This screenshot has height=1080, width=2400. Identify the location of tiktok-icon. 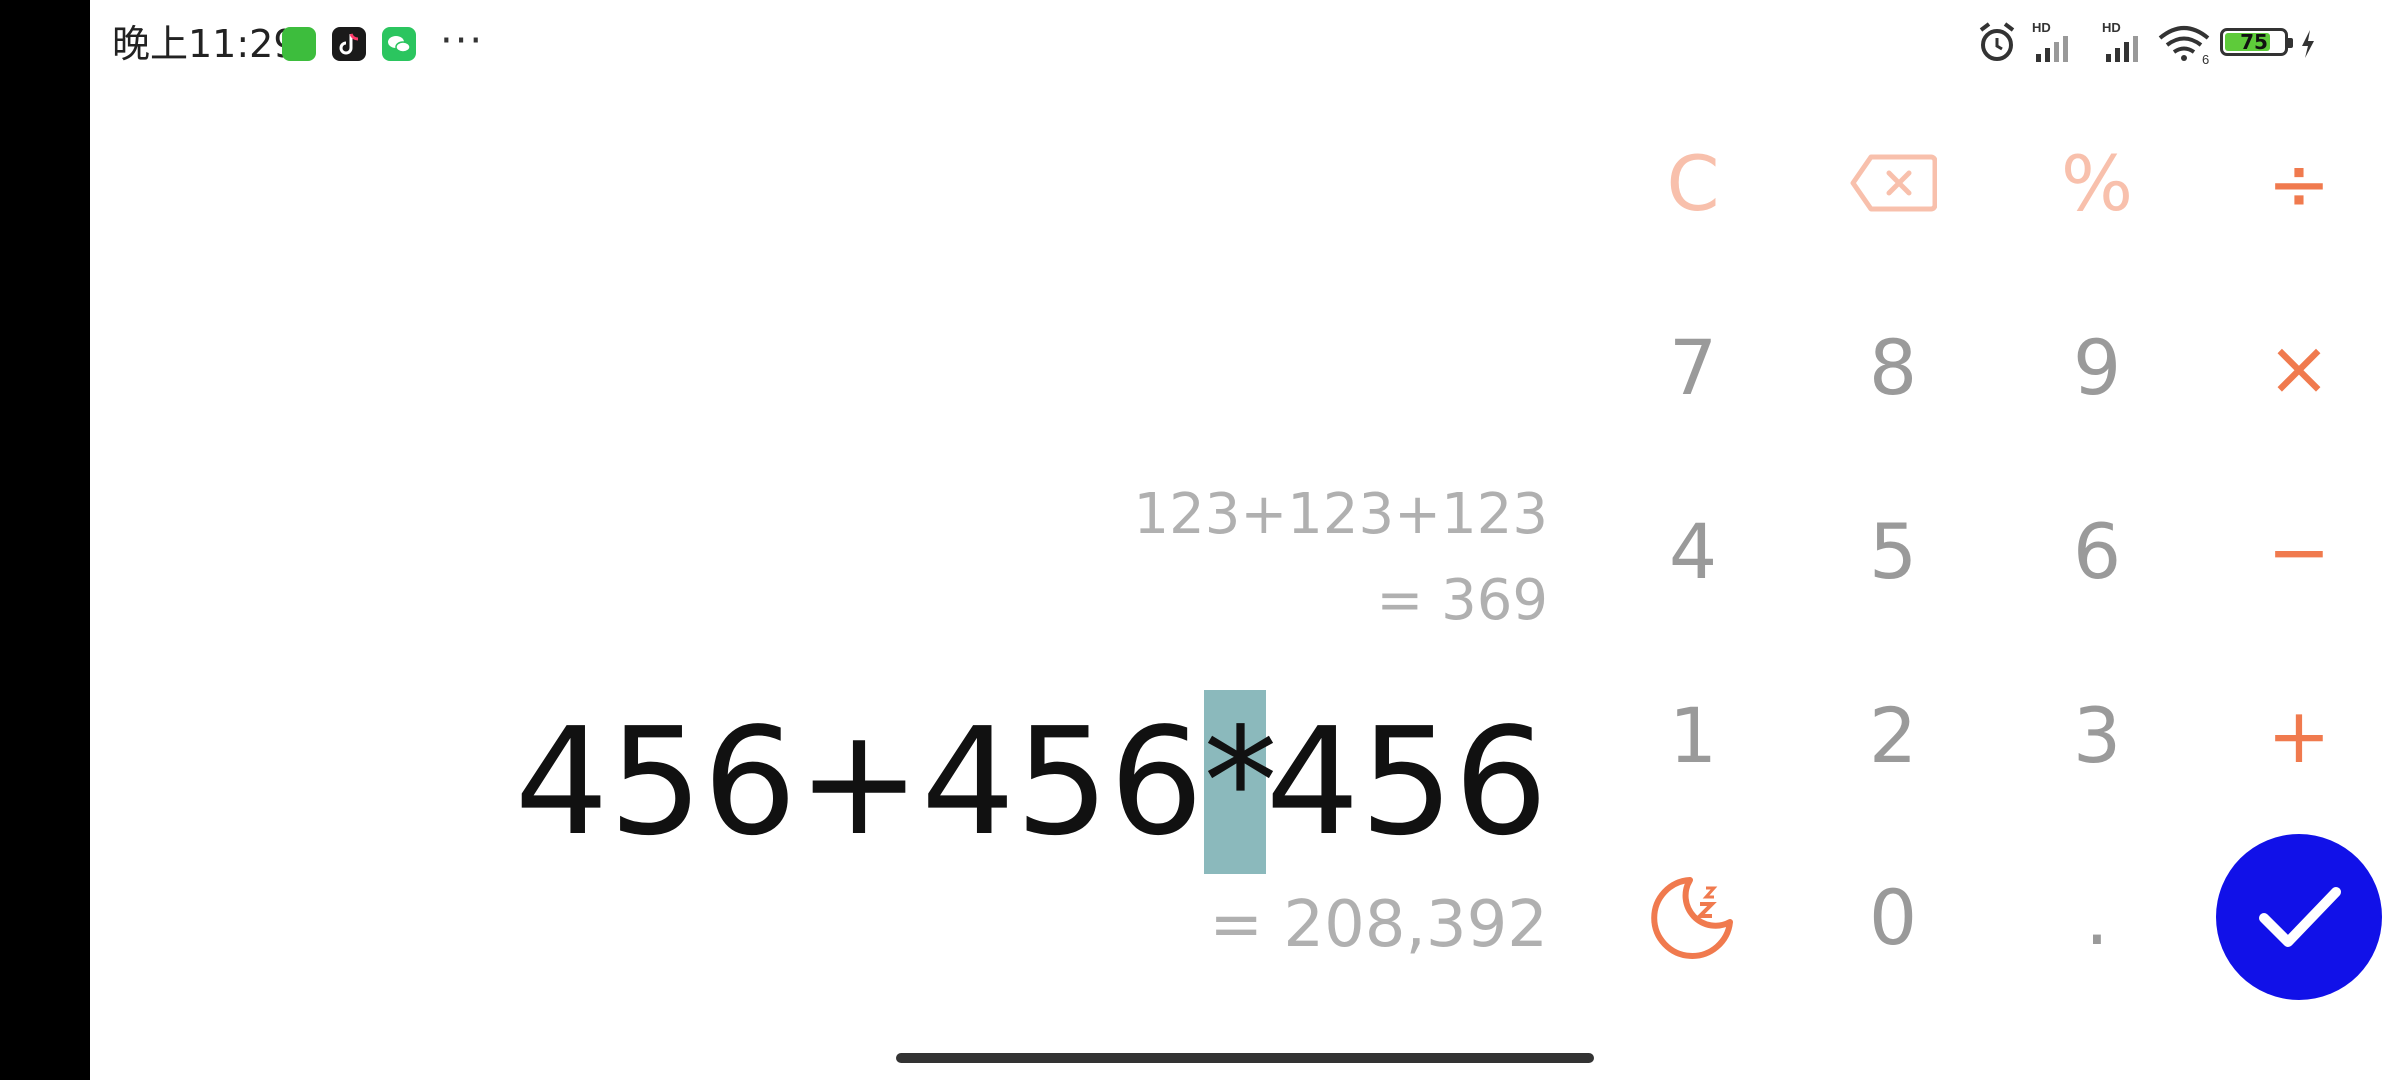
(349, 44).